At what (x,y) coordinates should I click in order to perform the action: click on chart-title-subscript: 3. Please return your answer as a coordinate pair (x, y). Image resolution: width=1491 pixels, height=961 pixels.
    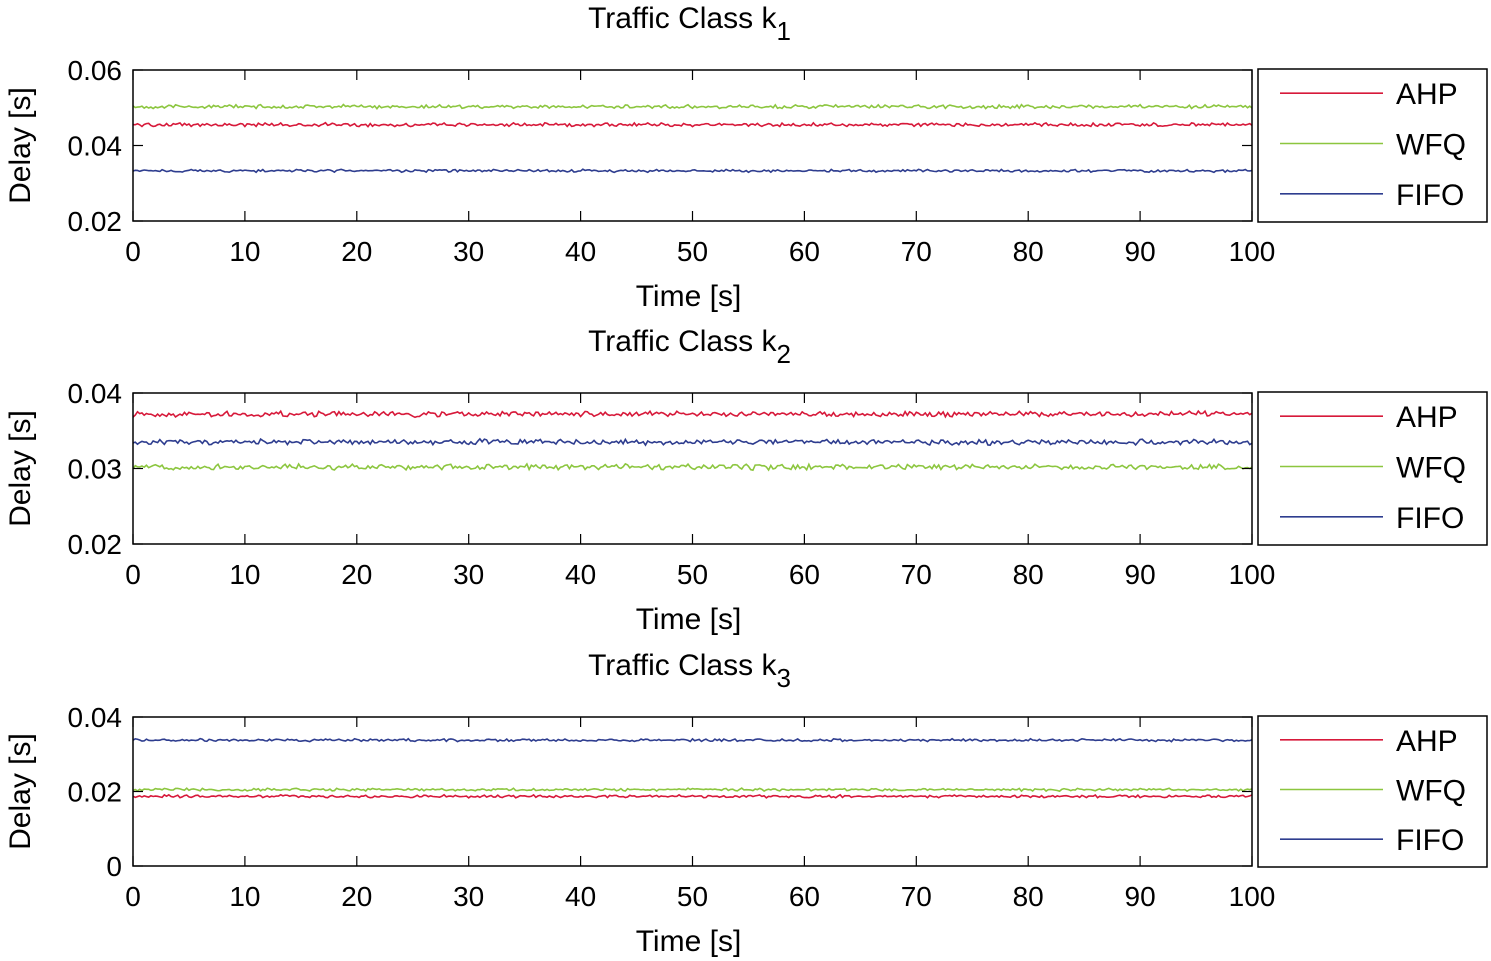
    Looking at the image, I should click on (783, 678).